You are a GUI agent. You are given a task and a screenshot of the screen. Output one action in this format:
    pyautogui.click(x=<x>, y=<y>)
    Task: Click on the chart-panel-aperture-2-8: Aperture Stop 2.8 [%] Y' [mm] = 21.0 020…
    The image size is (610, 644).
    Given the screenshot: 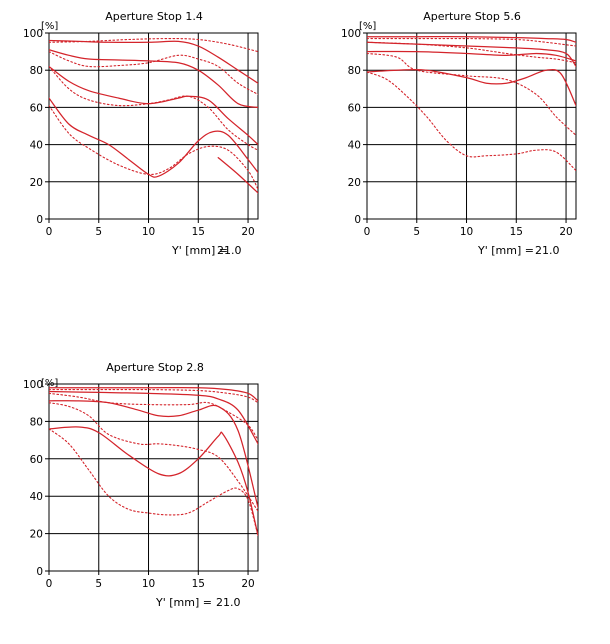 What is the action you would take?
    pyautogui.click(x=141, y=485)
    